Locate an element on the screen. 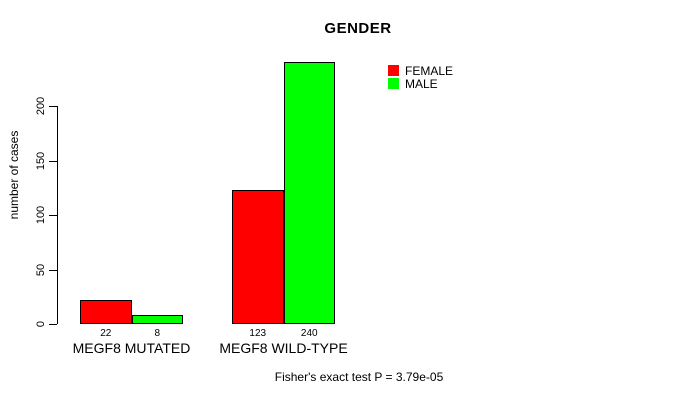 Image resolution: width=690 pixels, height=400 pixels. y-axis-label: number of cases is located at coordinates (14, 175).